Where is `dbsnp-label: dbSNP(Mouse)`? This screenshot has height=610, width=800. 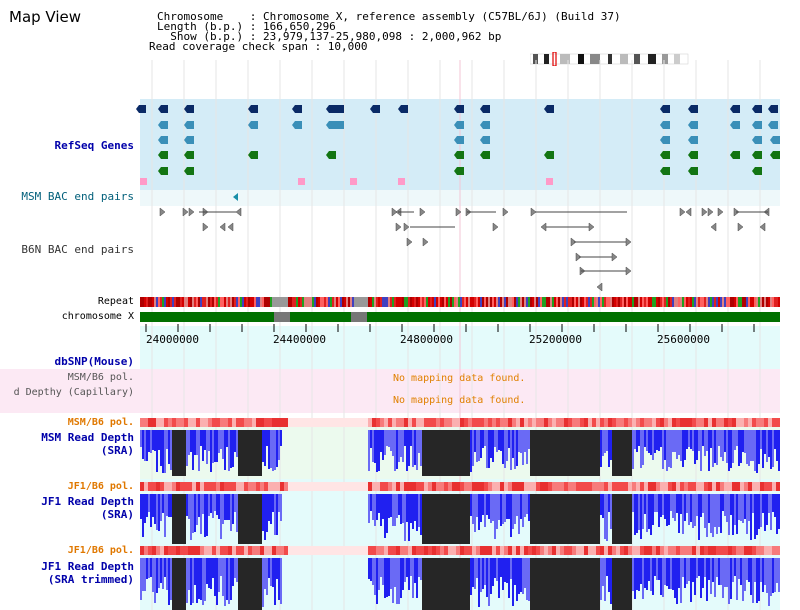
dbsnp-label: dbSNP(Mouse) is located at coordinates (94, 361).